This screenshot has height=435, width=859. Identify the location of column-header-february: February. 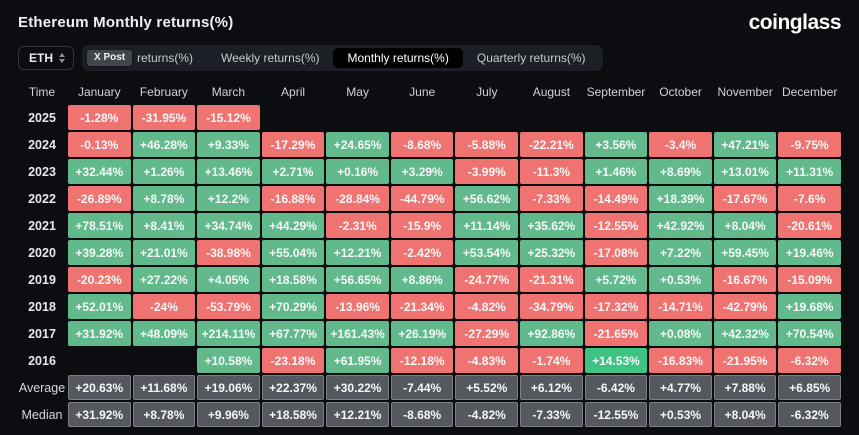
(163, 92).